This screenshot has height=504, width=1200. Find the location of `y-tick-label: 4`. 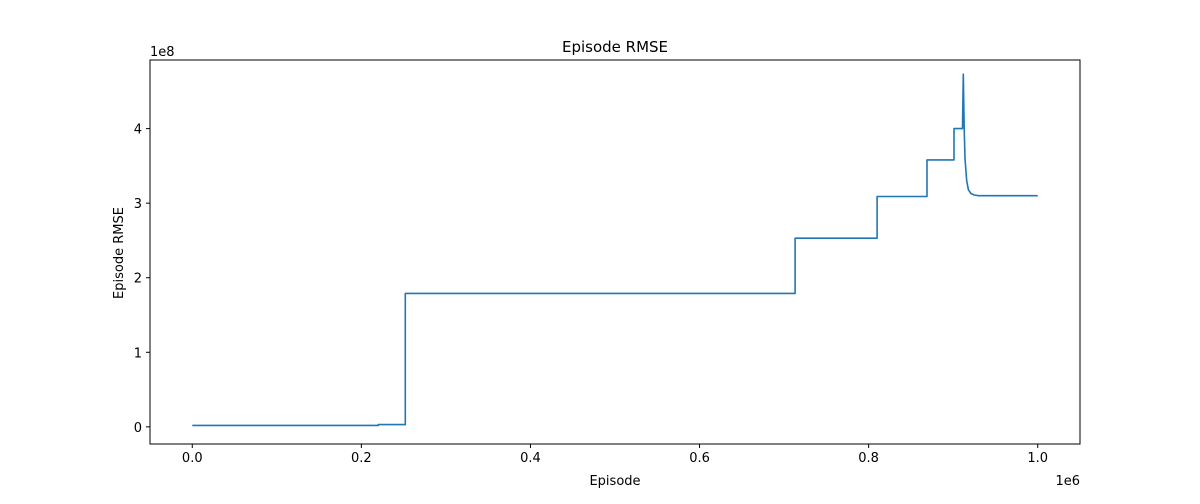

y-tick-label: 4 is located at coordinates (138, 130).